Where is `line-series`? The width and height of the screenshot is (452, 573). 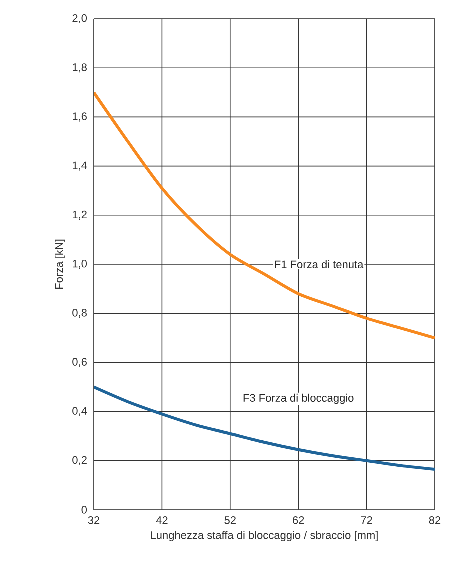 line-series is located at coordinates (264, 428).